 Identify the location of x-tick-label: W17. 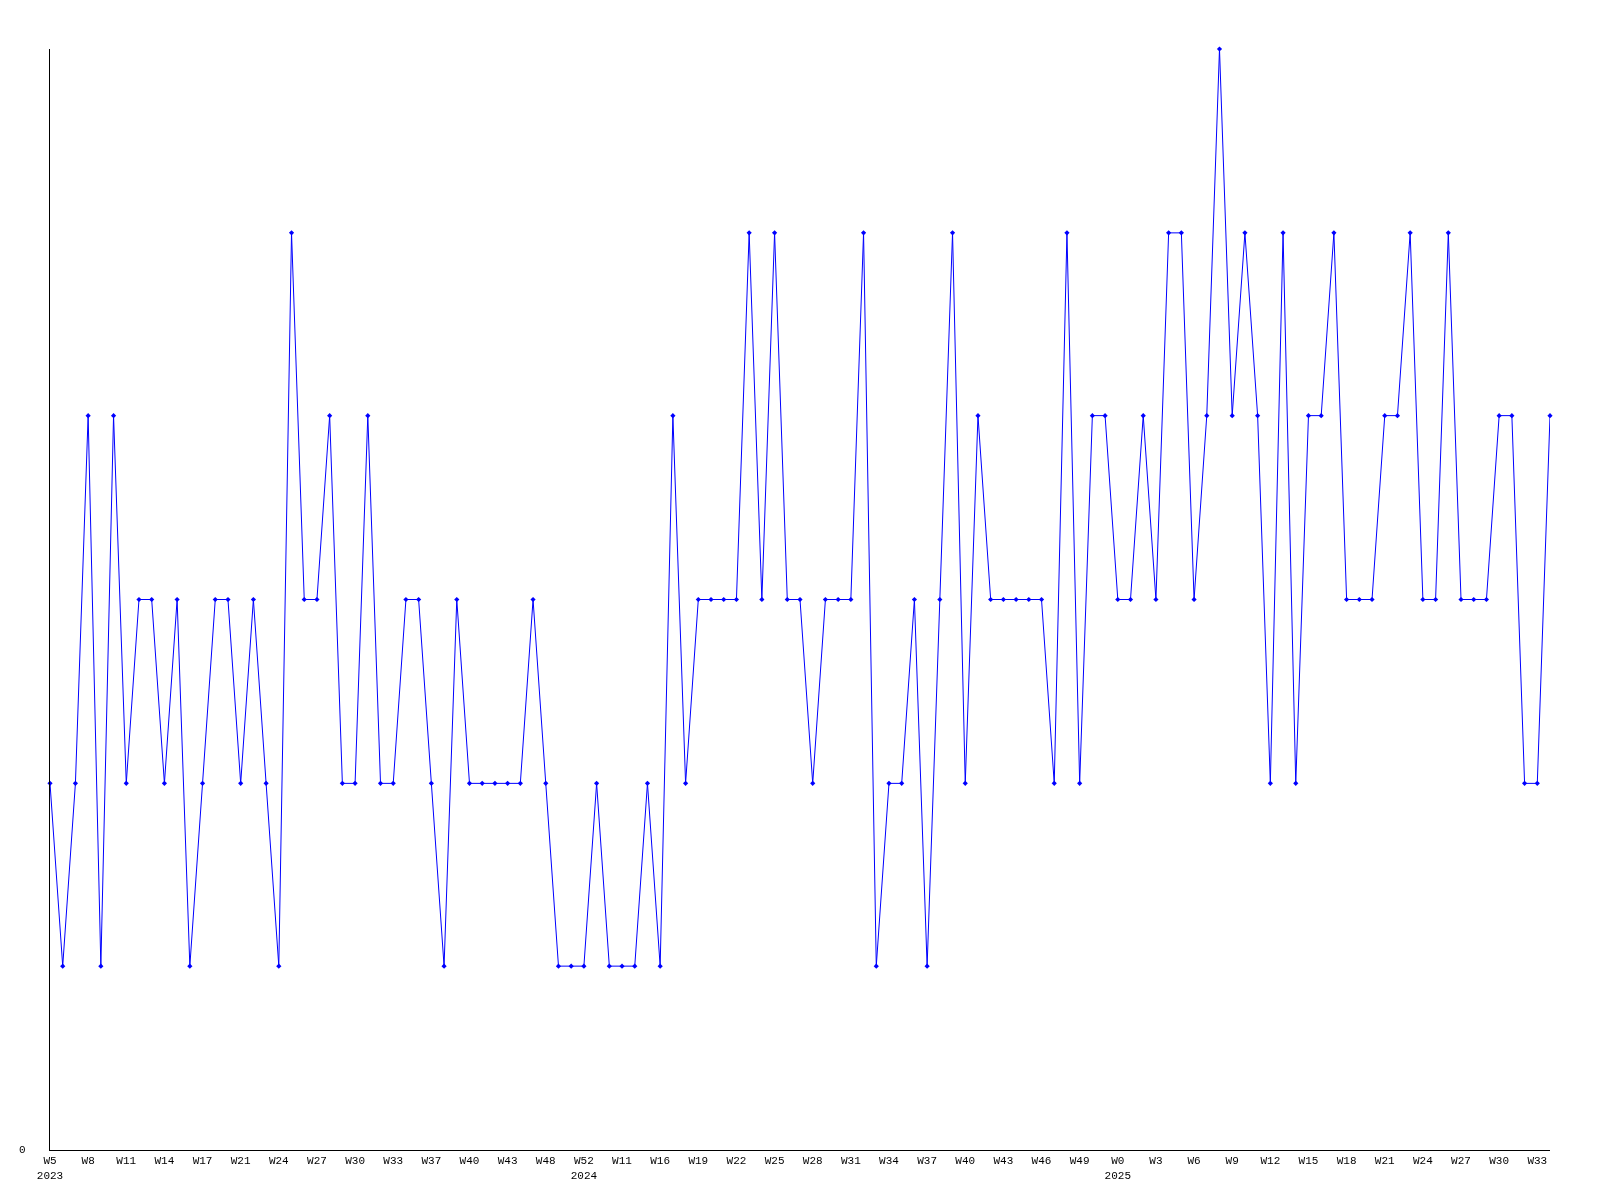
(202, 1161).